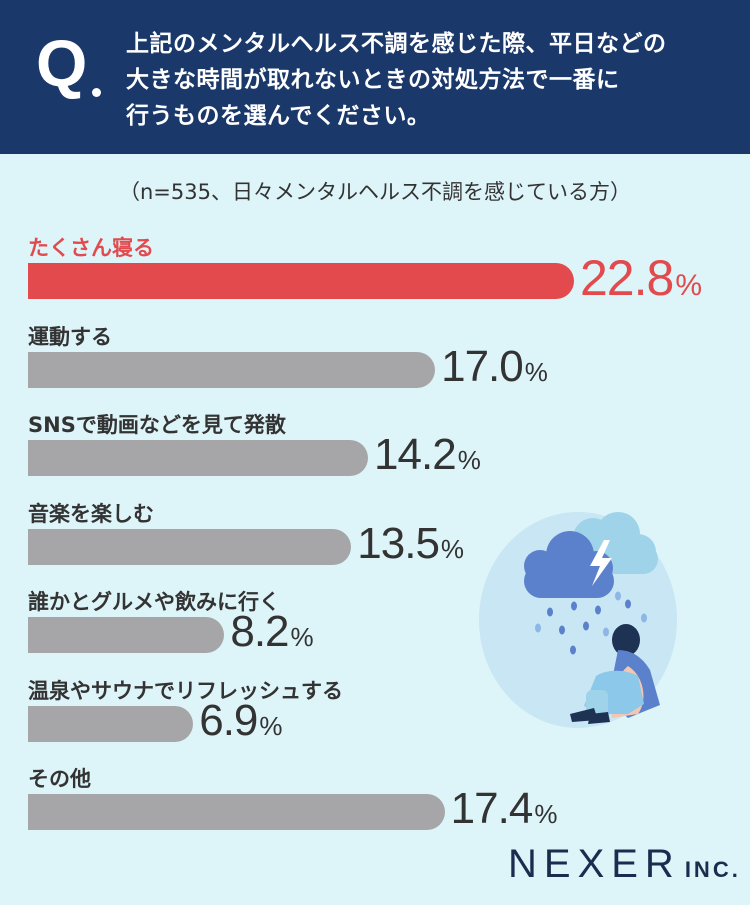 This screenshot has height=905, width=750. I want to click on bar-value: 17.4%, so click(504, 809).